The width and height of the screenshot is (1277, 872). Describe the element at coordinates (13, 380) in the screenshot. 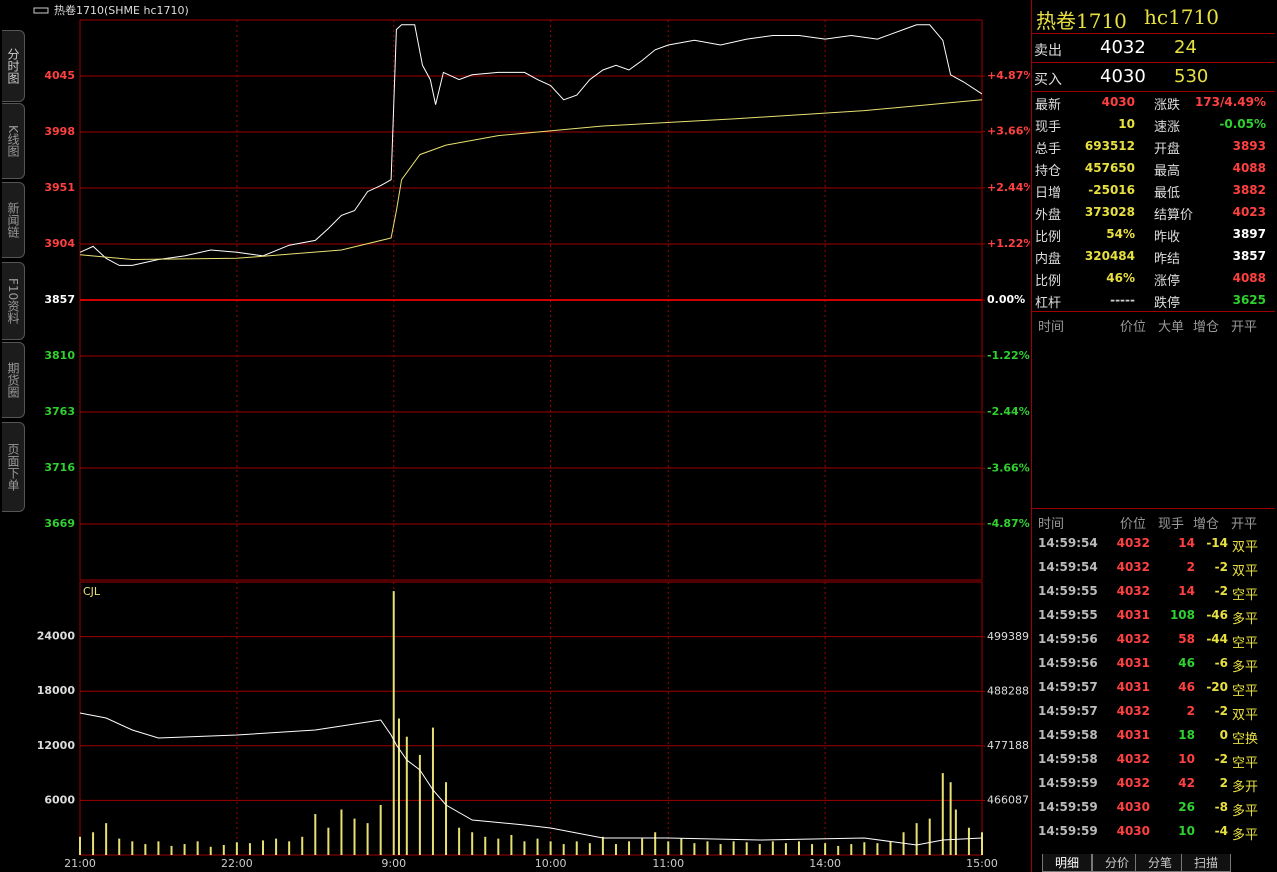

I see `side-tab: 期货圈` at that location.